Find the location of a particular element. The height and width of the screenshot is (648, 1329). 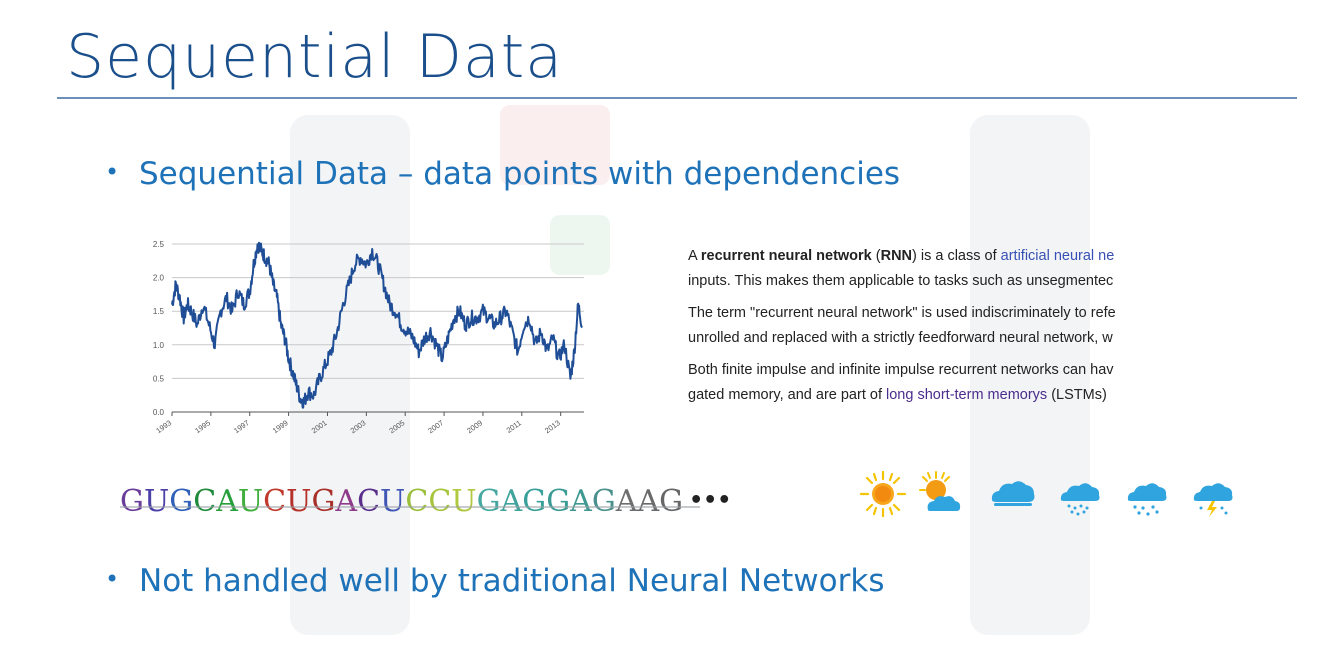

y-tick-label: 1.5 is located at coordinates (159, 311).